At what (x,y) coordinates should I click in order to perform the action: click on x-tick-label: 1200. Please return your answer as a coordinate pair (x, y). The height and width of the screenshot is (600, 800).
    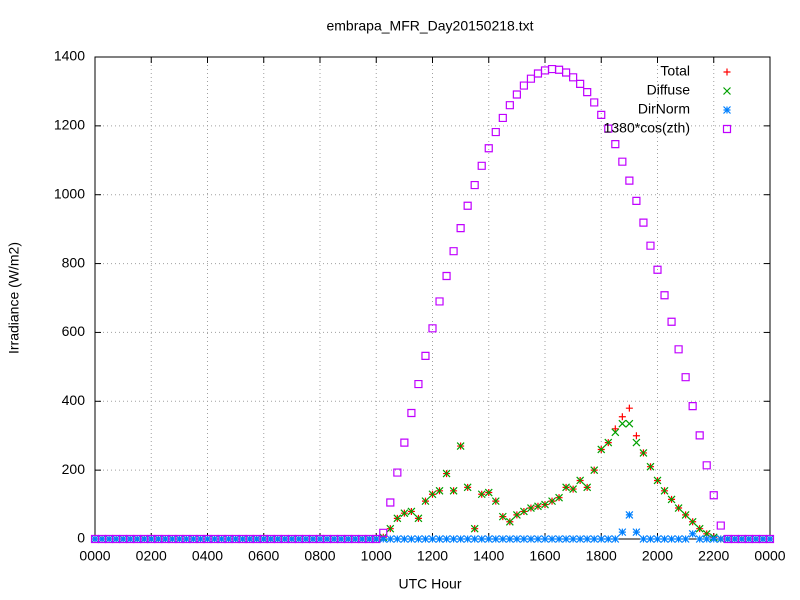
    Looking at the image, I should click on (432, 556).